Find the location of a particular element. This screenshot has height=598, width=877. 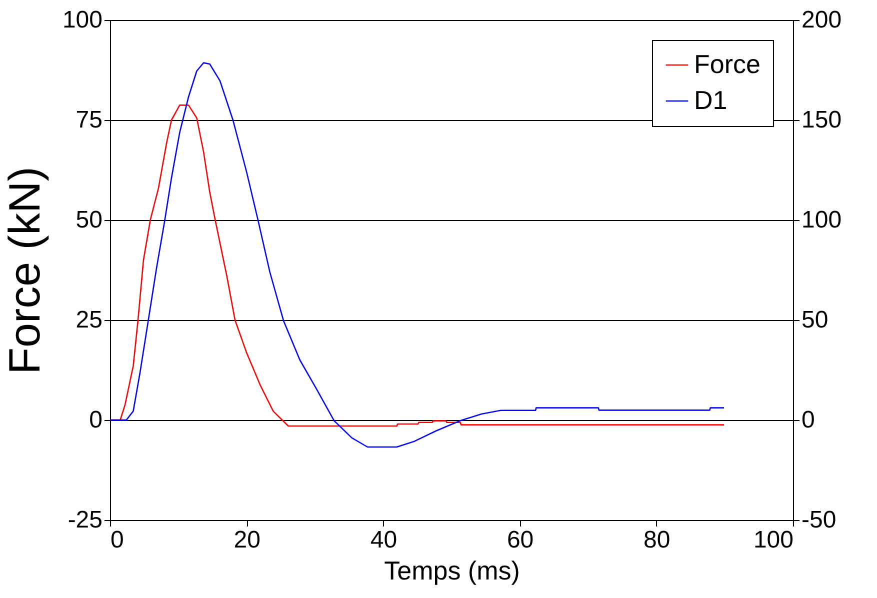

legend-label: D1 is located at coordinates (711, 100).